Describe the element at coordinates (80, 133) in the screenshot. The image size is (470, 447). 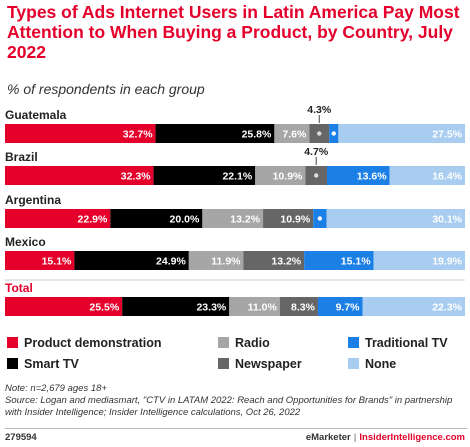
I see `bar-guatemala-product-demonstration` at that location.